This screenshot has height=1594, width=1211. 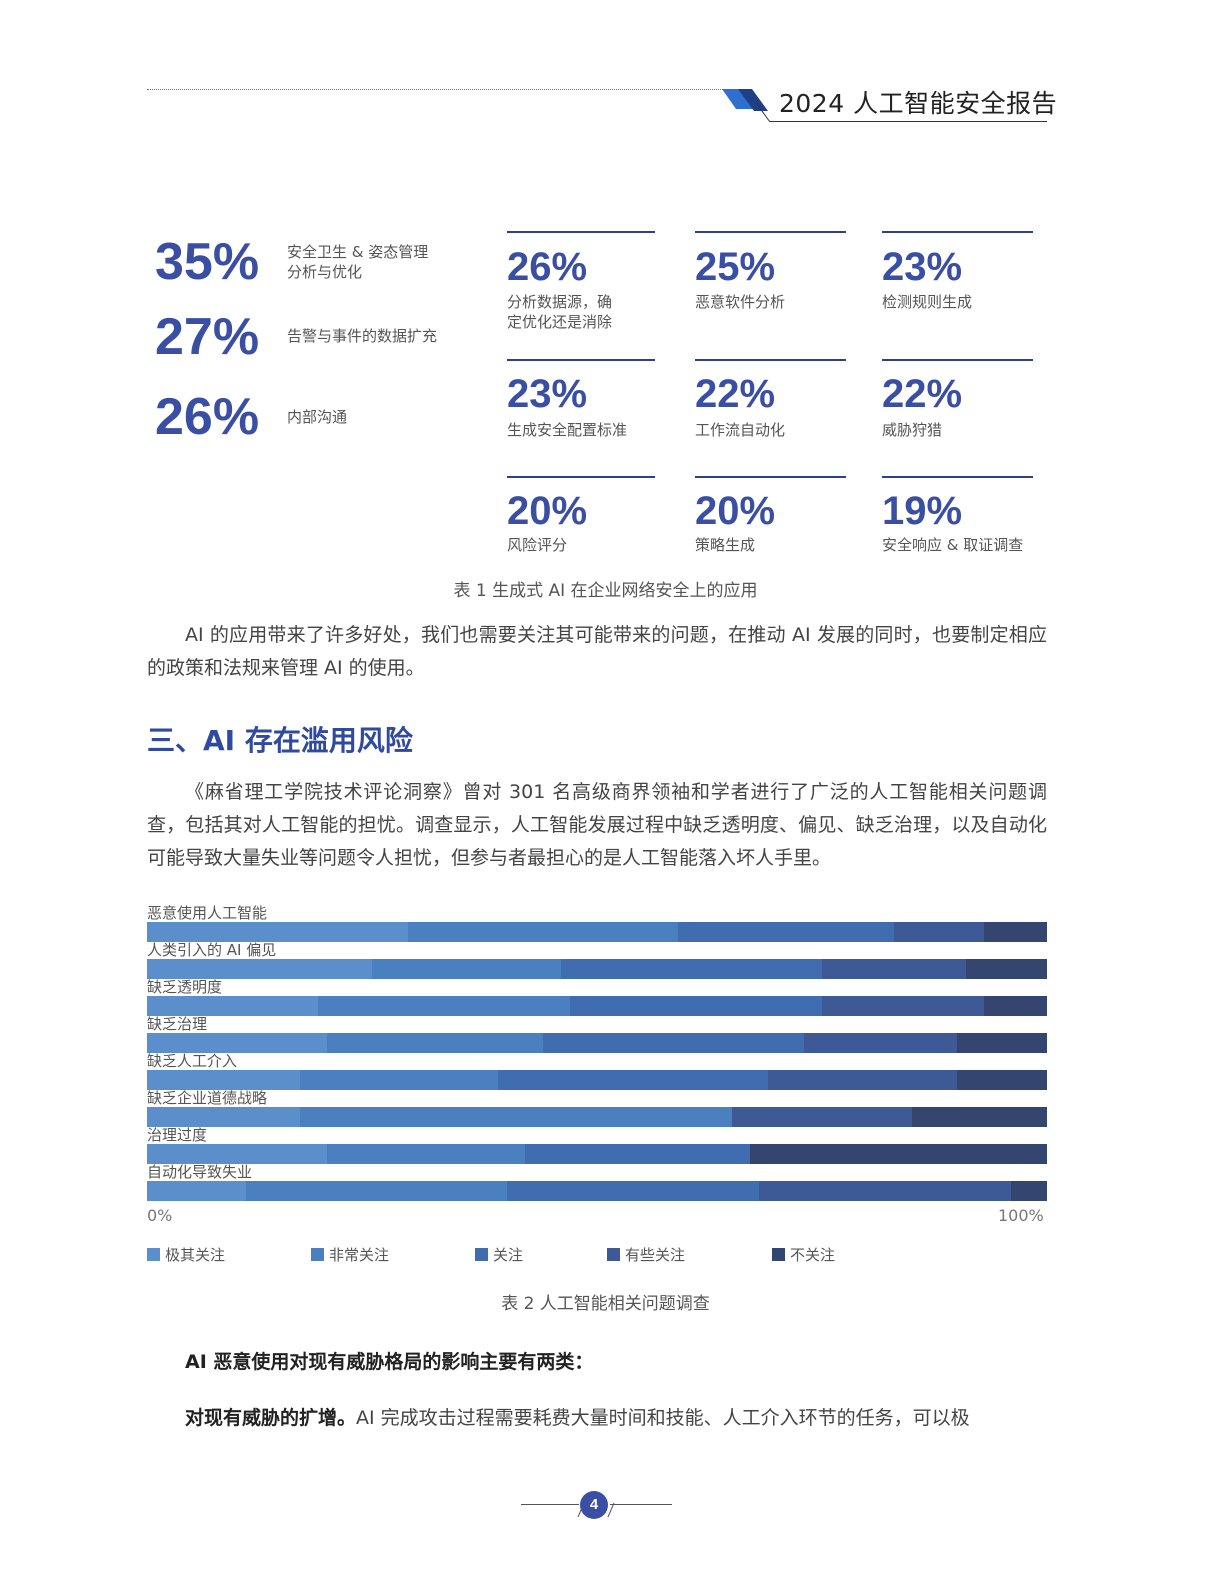 What do you see at coordinates (358, 262) in the screenshot?
I see `stat-label: 安全卫生 & 姿态管理 分析与优化` at bounding box center [358, 262].